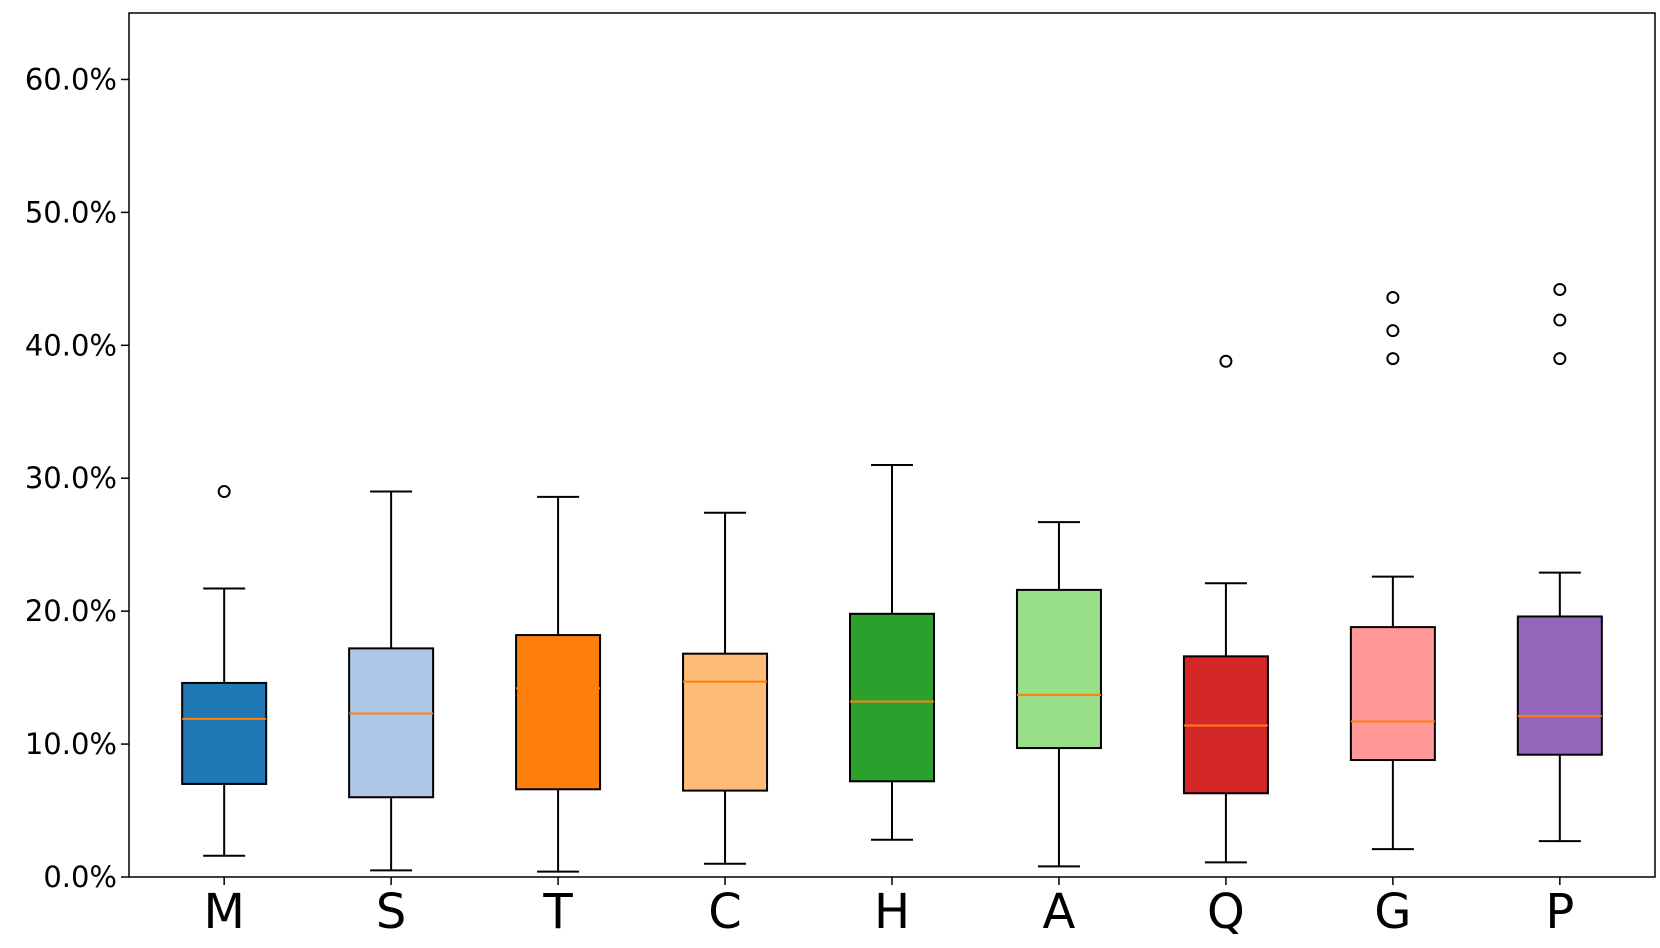  I want to click on box-group-c, so click(725, 688).